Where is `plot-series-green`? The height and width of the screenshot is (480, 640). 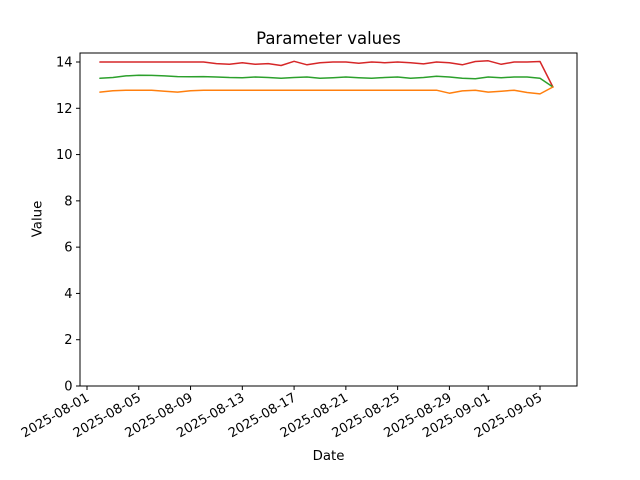
plot-series-green is located at coordinates (326, 81).